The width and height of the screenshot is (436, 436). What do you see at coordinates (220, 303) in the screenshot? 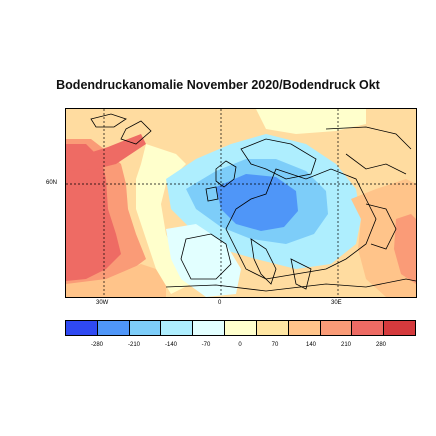
I see `lon-label-0: 0` at bounding box center [220, 303].